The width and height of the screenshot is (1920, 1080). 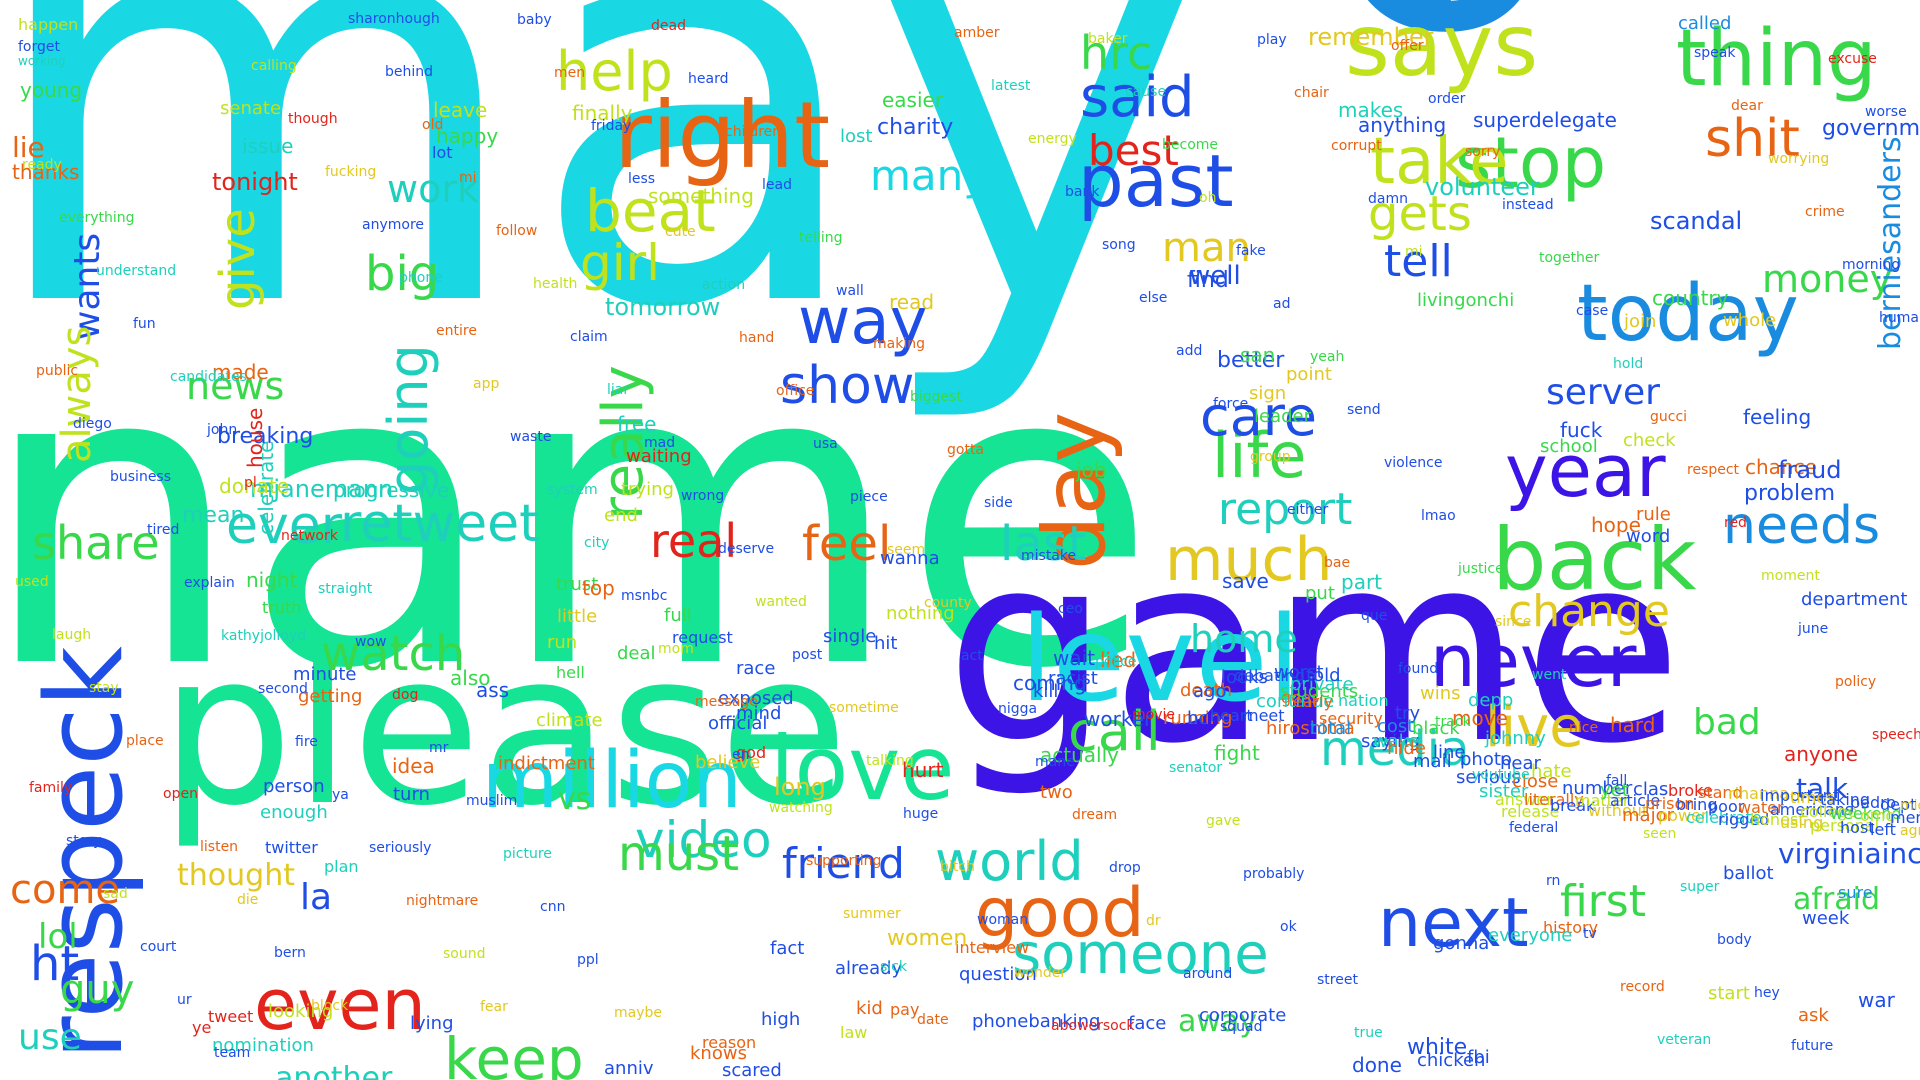 I want to click on word-corporate: corporate, so click(x=1243, y=1015).